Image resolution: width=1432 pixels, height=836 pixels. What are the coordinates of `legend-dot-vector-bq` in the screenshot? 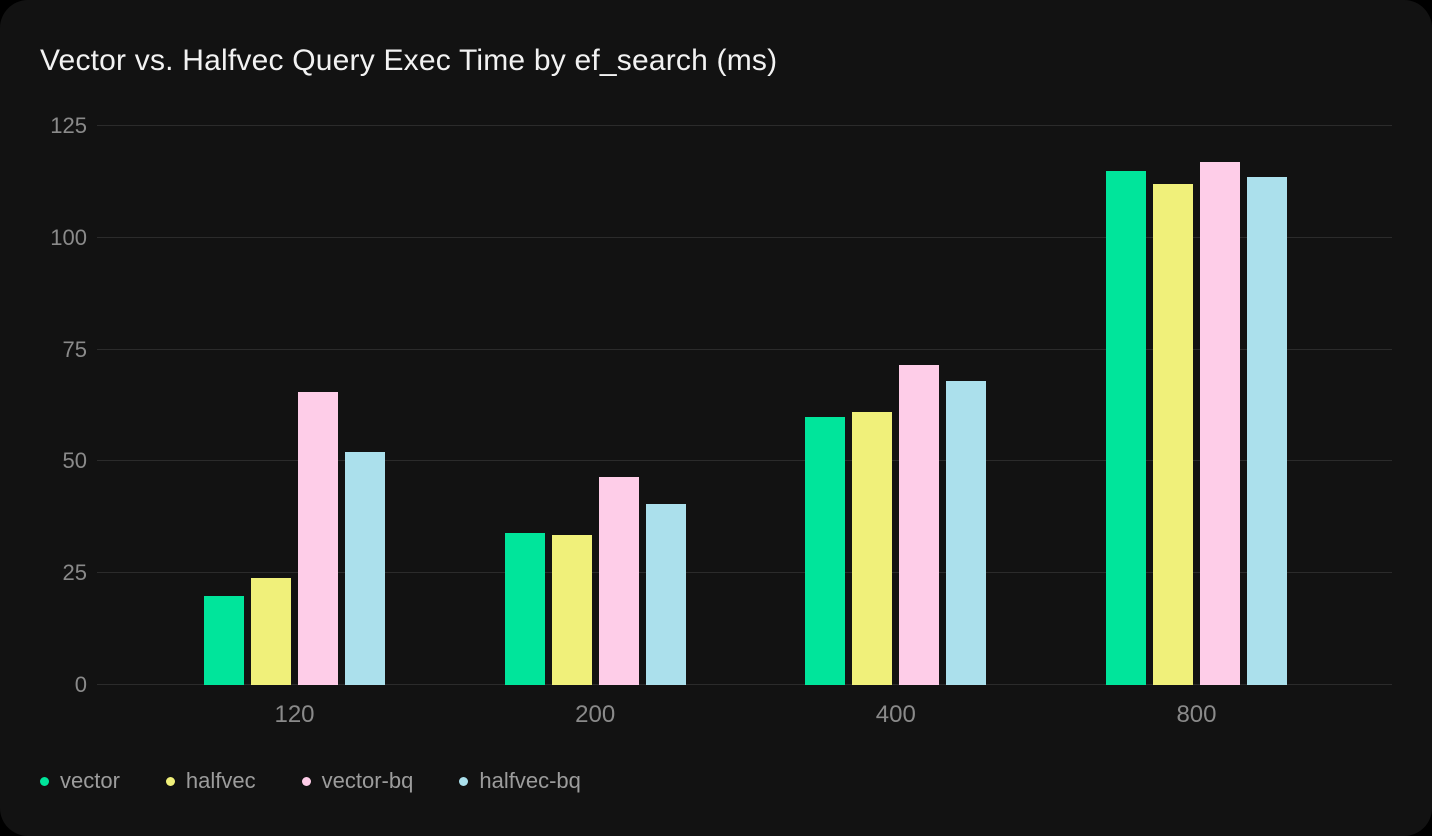 It's located at (306, 781).